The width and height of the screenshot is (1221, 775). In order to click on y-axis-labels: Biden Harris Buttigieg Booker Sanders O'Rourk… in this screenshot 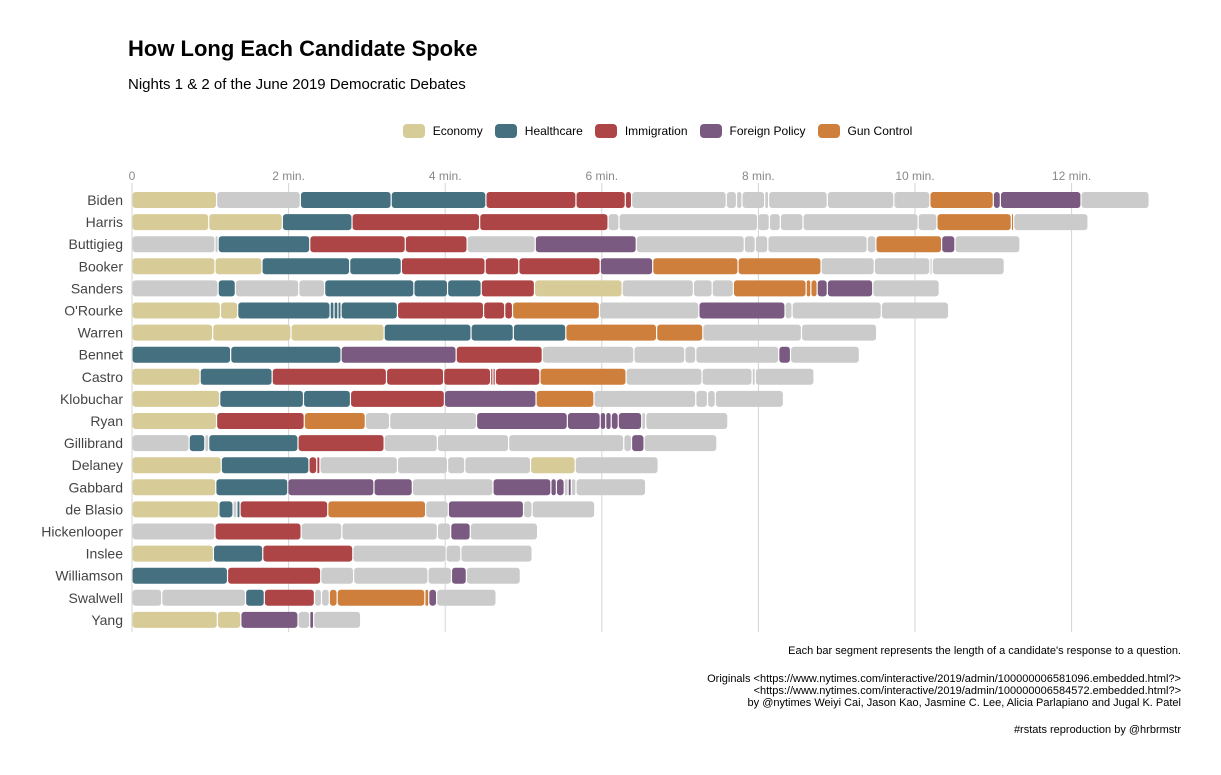, I will do `click(82, 410)`.